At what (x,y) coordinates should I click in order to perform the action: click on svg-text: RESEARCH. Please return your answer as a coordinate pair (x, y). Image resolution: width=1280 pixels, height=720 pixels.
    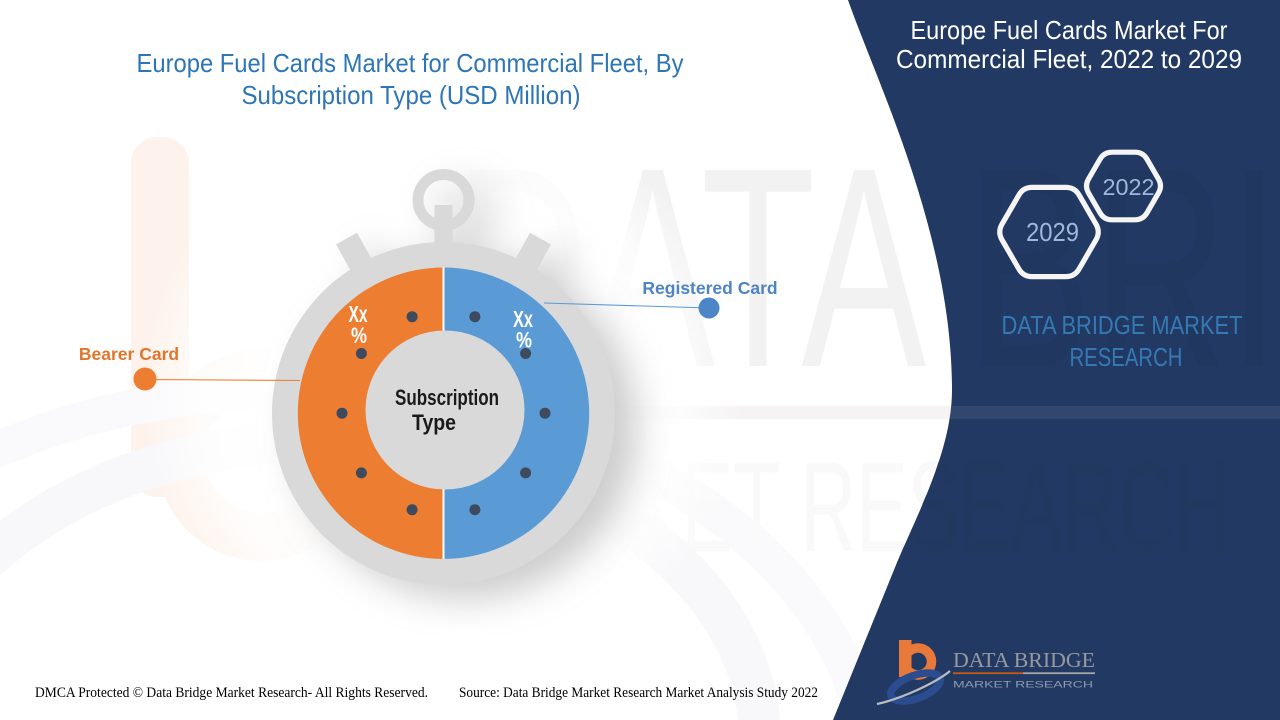
    Looking at the image, I should click on (1126, 357).